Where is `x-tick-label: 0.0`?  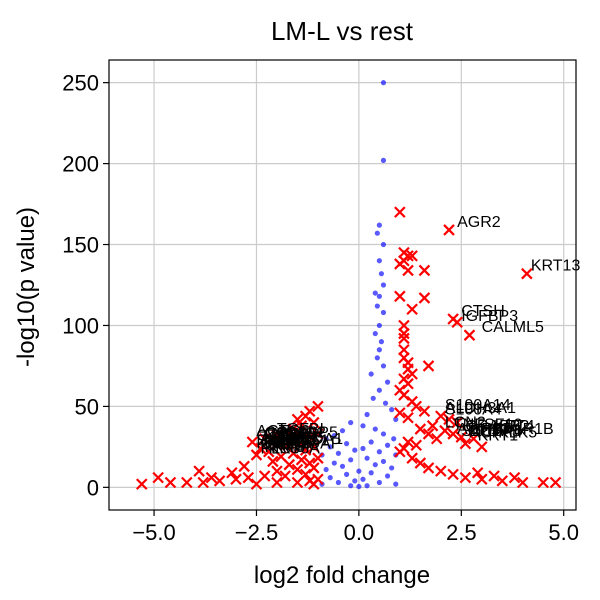
x-tick-label: 0.0 is located at coordinates (359, 532).